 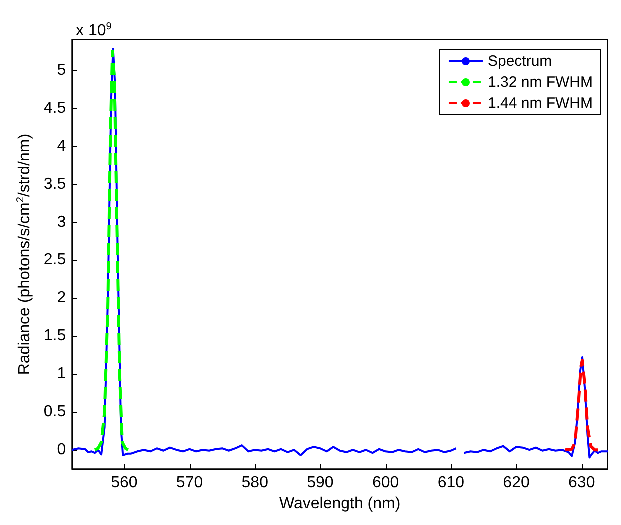 What do you see at coordinates (540, 103) in the screenshot?
I see `legend-label: 1.44 nm FWHM` at bounding box center [540, 103].